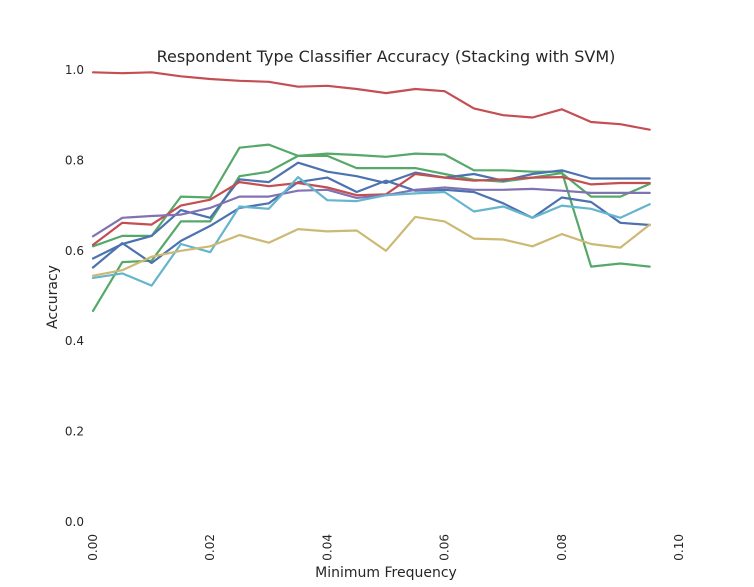 This screenshot has height=587, width=754. I want to click on y-tick-label: 1.0, so click(74, 70).